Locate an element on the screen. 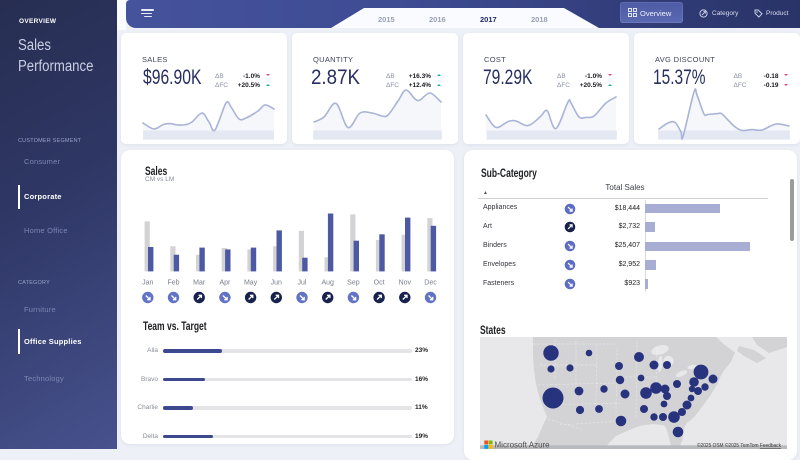  svg-text: Sep is located at coordinates (353, 283).